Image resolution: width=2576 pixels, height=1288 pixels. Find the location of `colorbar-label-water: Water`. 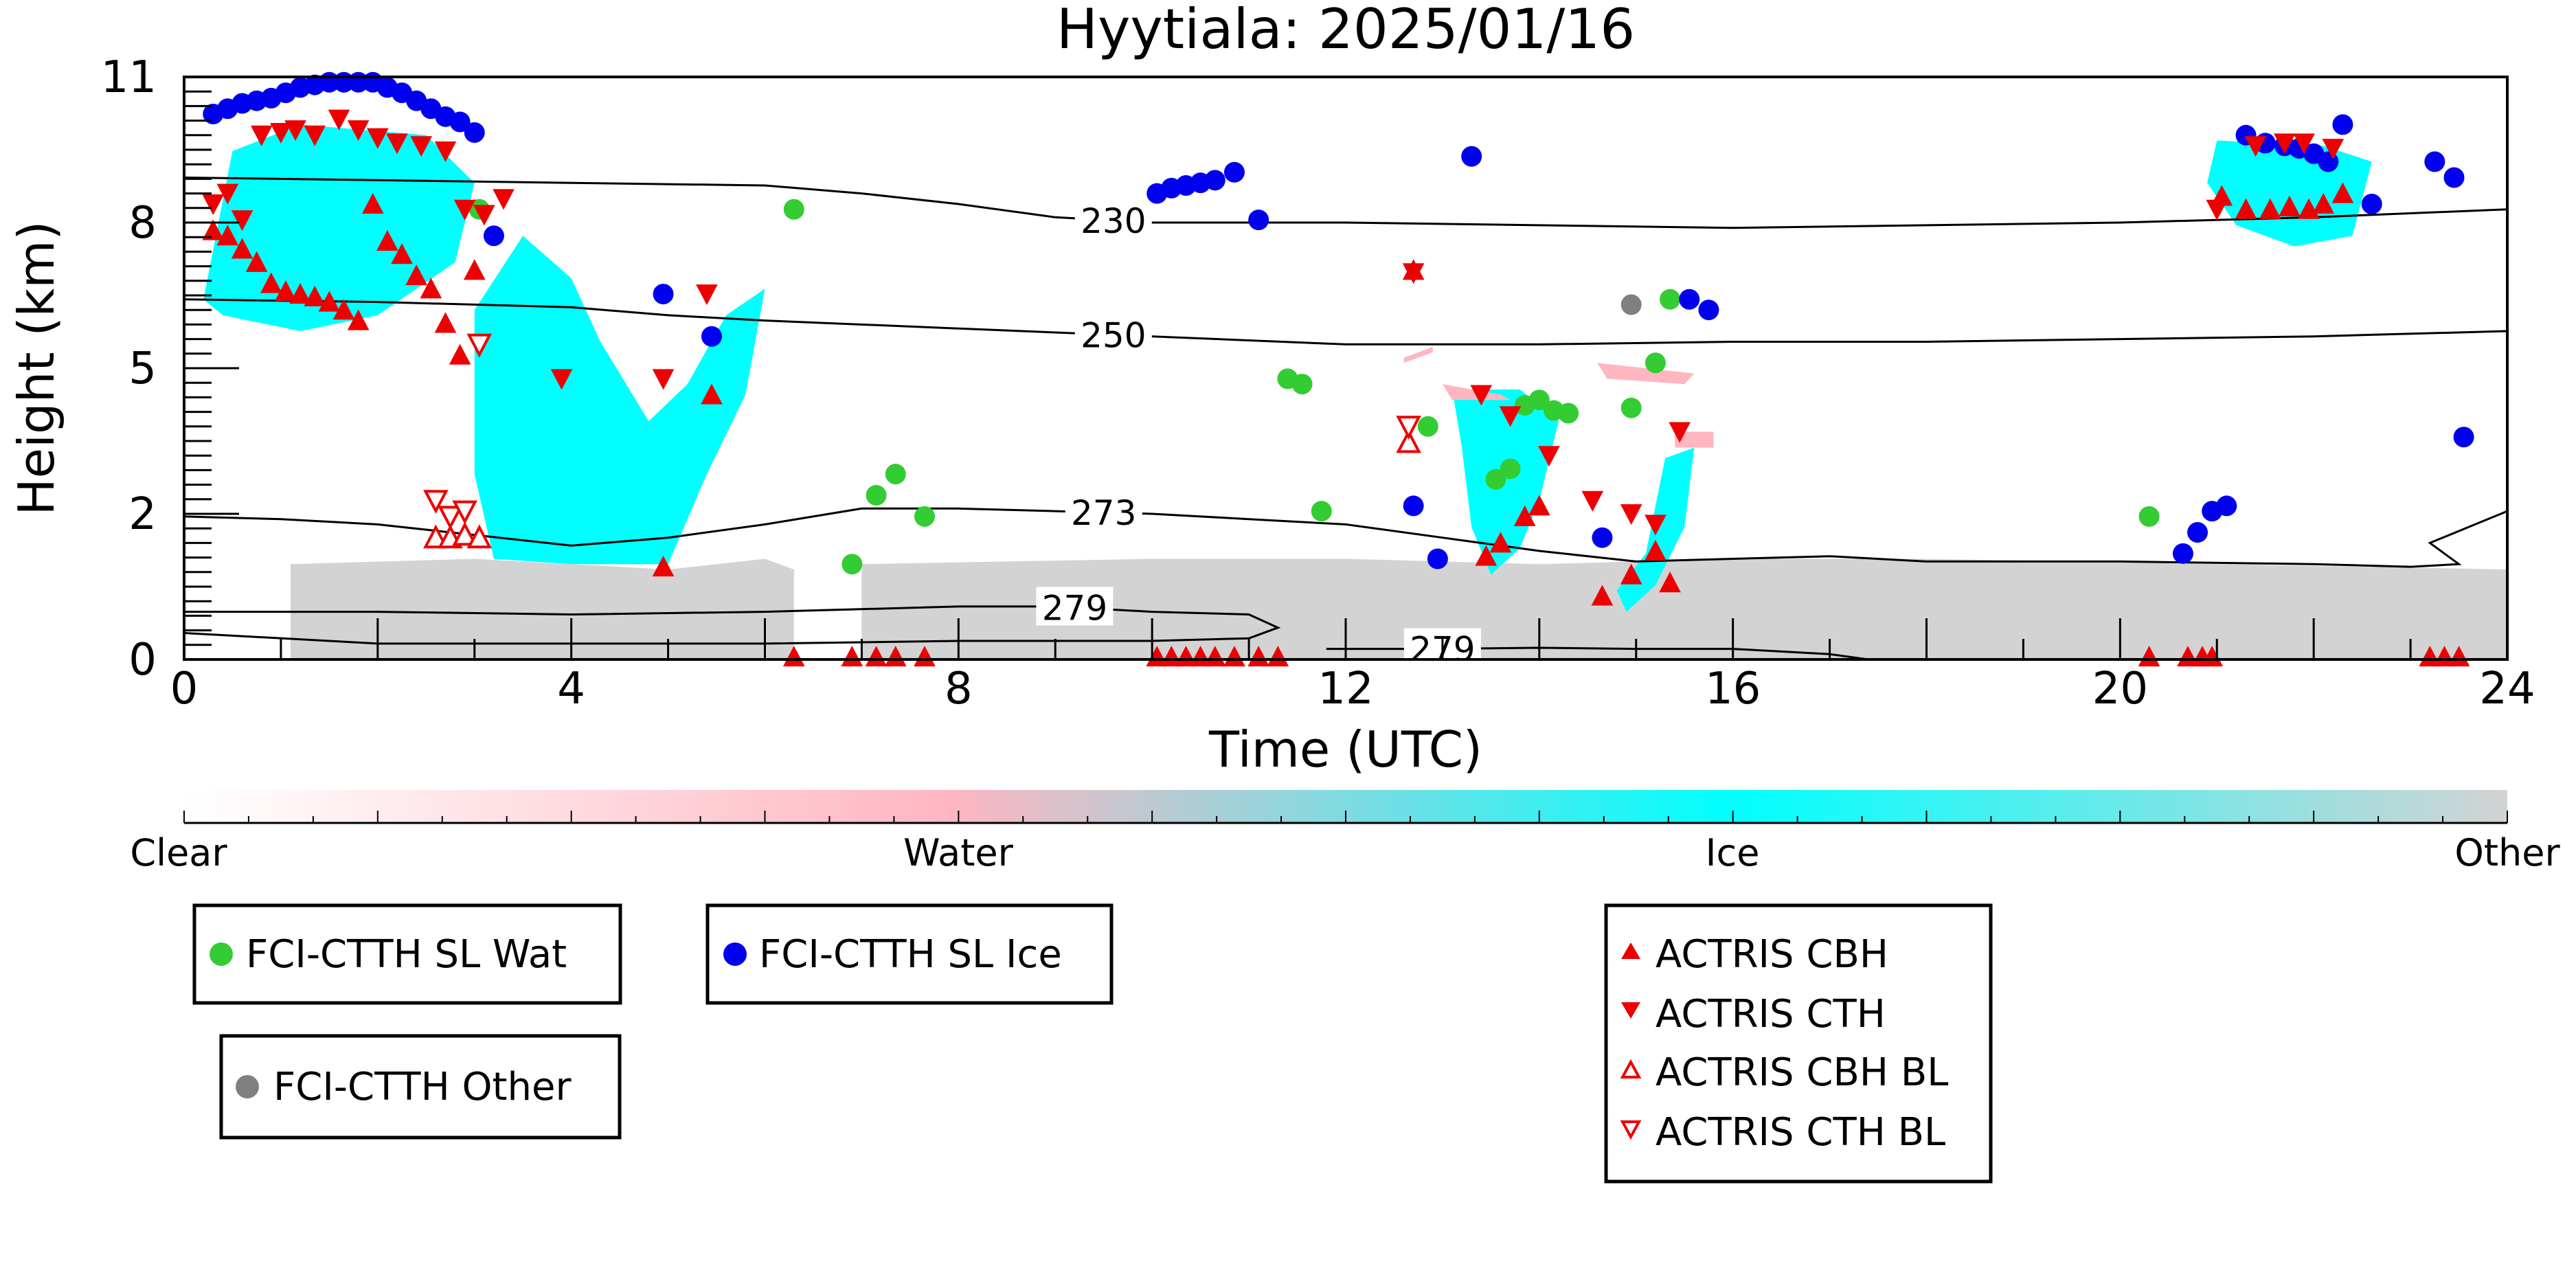

colorbar-label-water: Water is located at coordinates (958, 852).